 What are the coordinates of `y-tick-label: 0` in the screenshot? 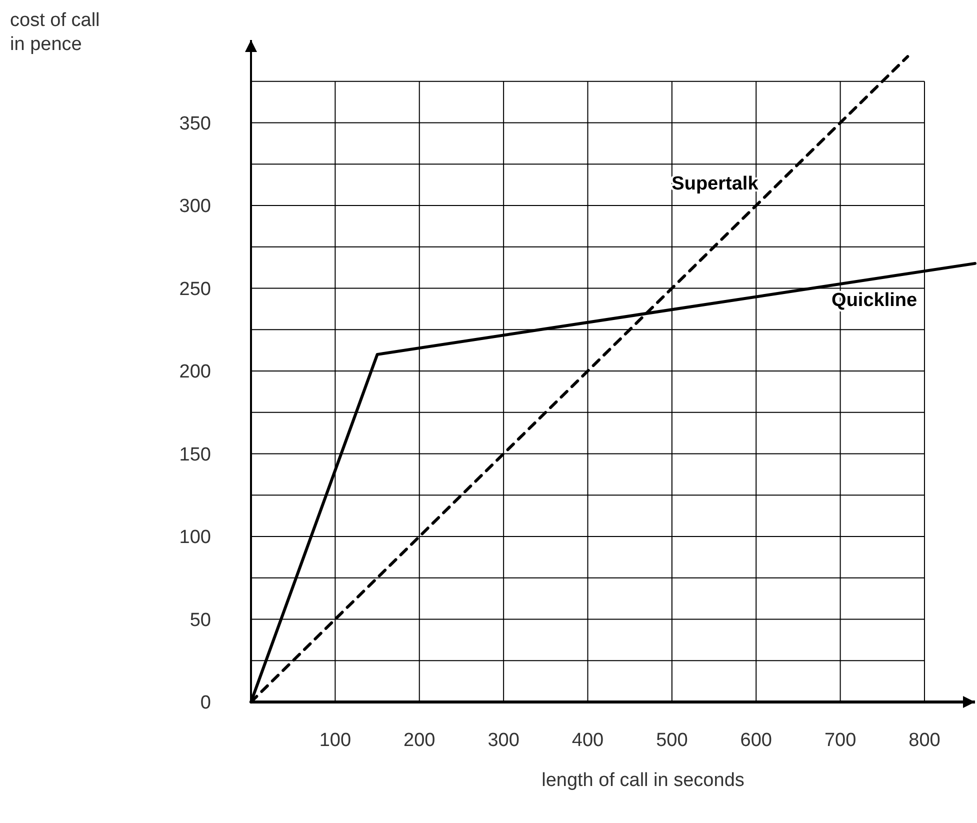 It's located at (205, 703).